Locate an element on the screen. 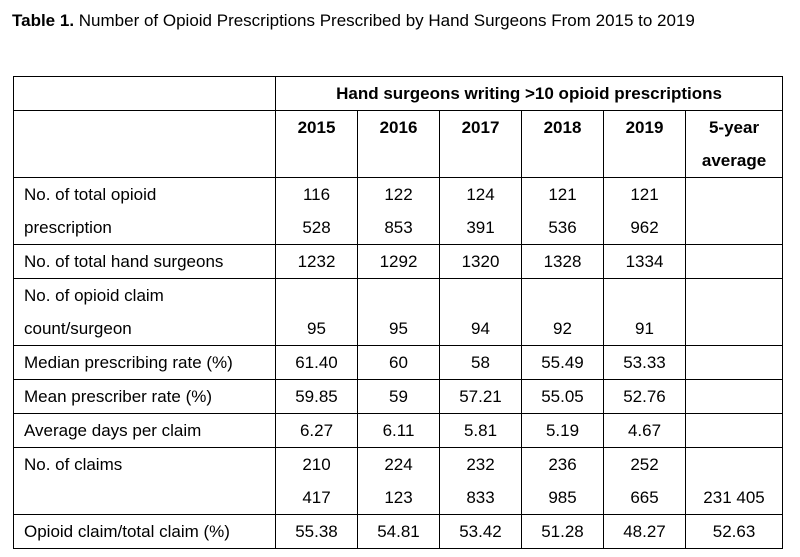 The image size is (800, 557). row-label: No. of total opioid prescription is located at coordinates (144, 211).